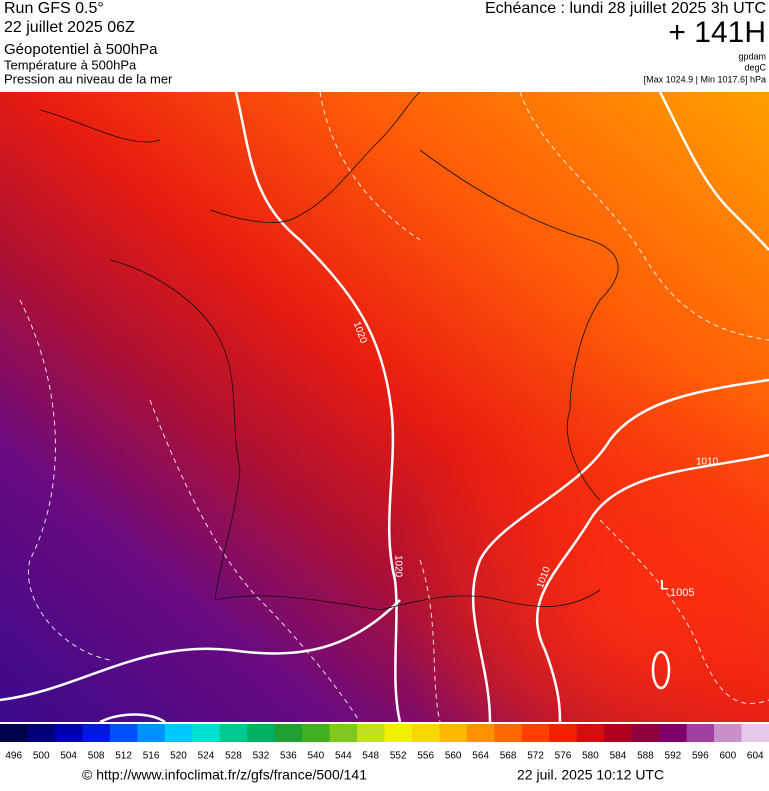 The width and height of the screenshot is (769, 791). I want to click on header-line: Pression au niveau de la mer, so click(88, 78).